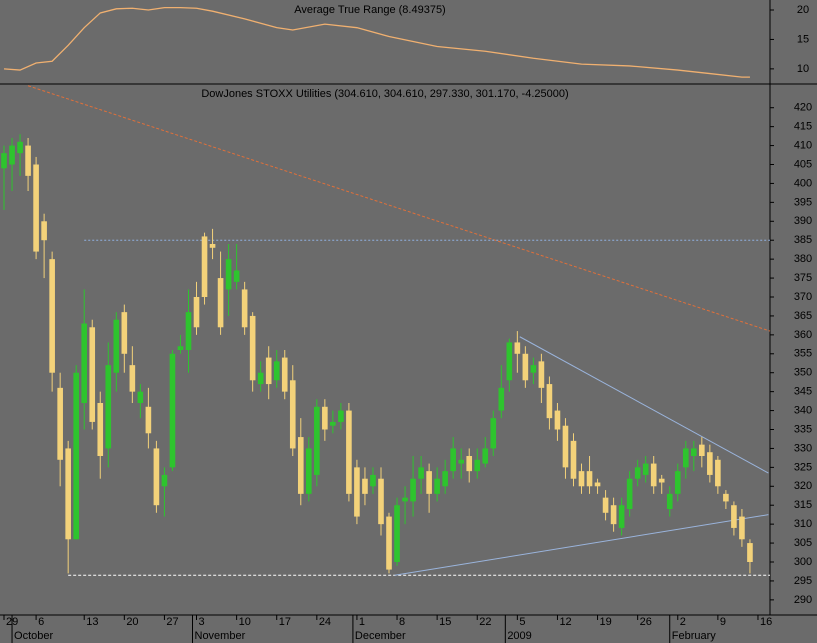  I want to click on x-tick-label: 13, so click(92, 622).